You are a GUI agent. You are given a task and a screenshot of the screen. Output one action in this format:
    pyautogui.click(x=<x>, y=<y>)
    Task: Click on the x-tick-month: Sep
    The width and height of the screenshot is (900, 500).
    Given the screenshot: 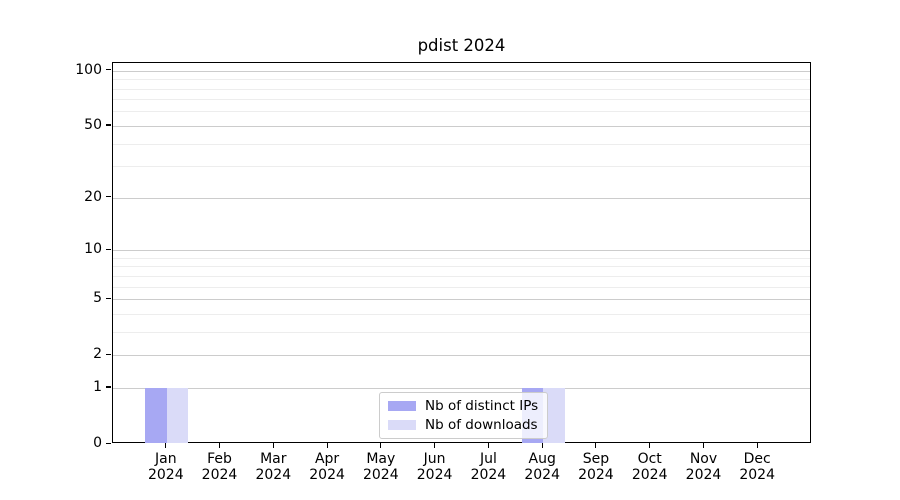 What is the action you would take?
    pyautogui.click(x=596, y=459)
    